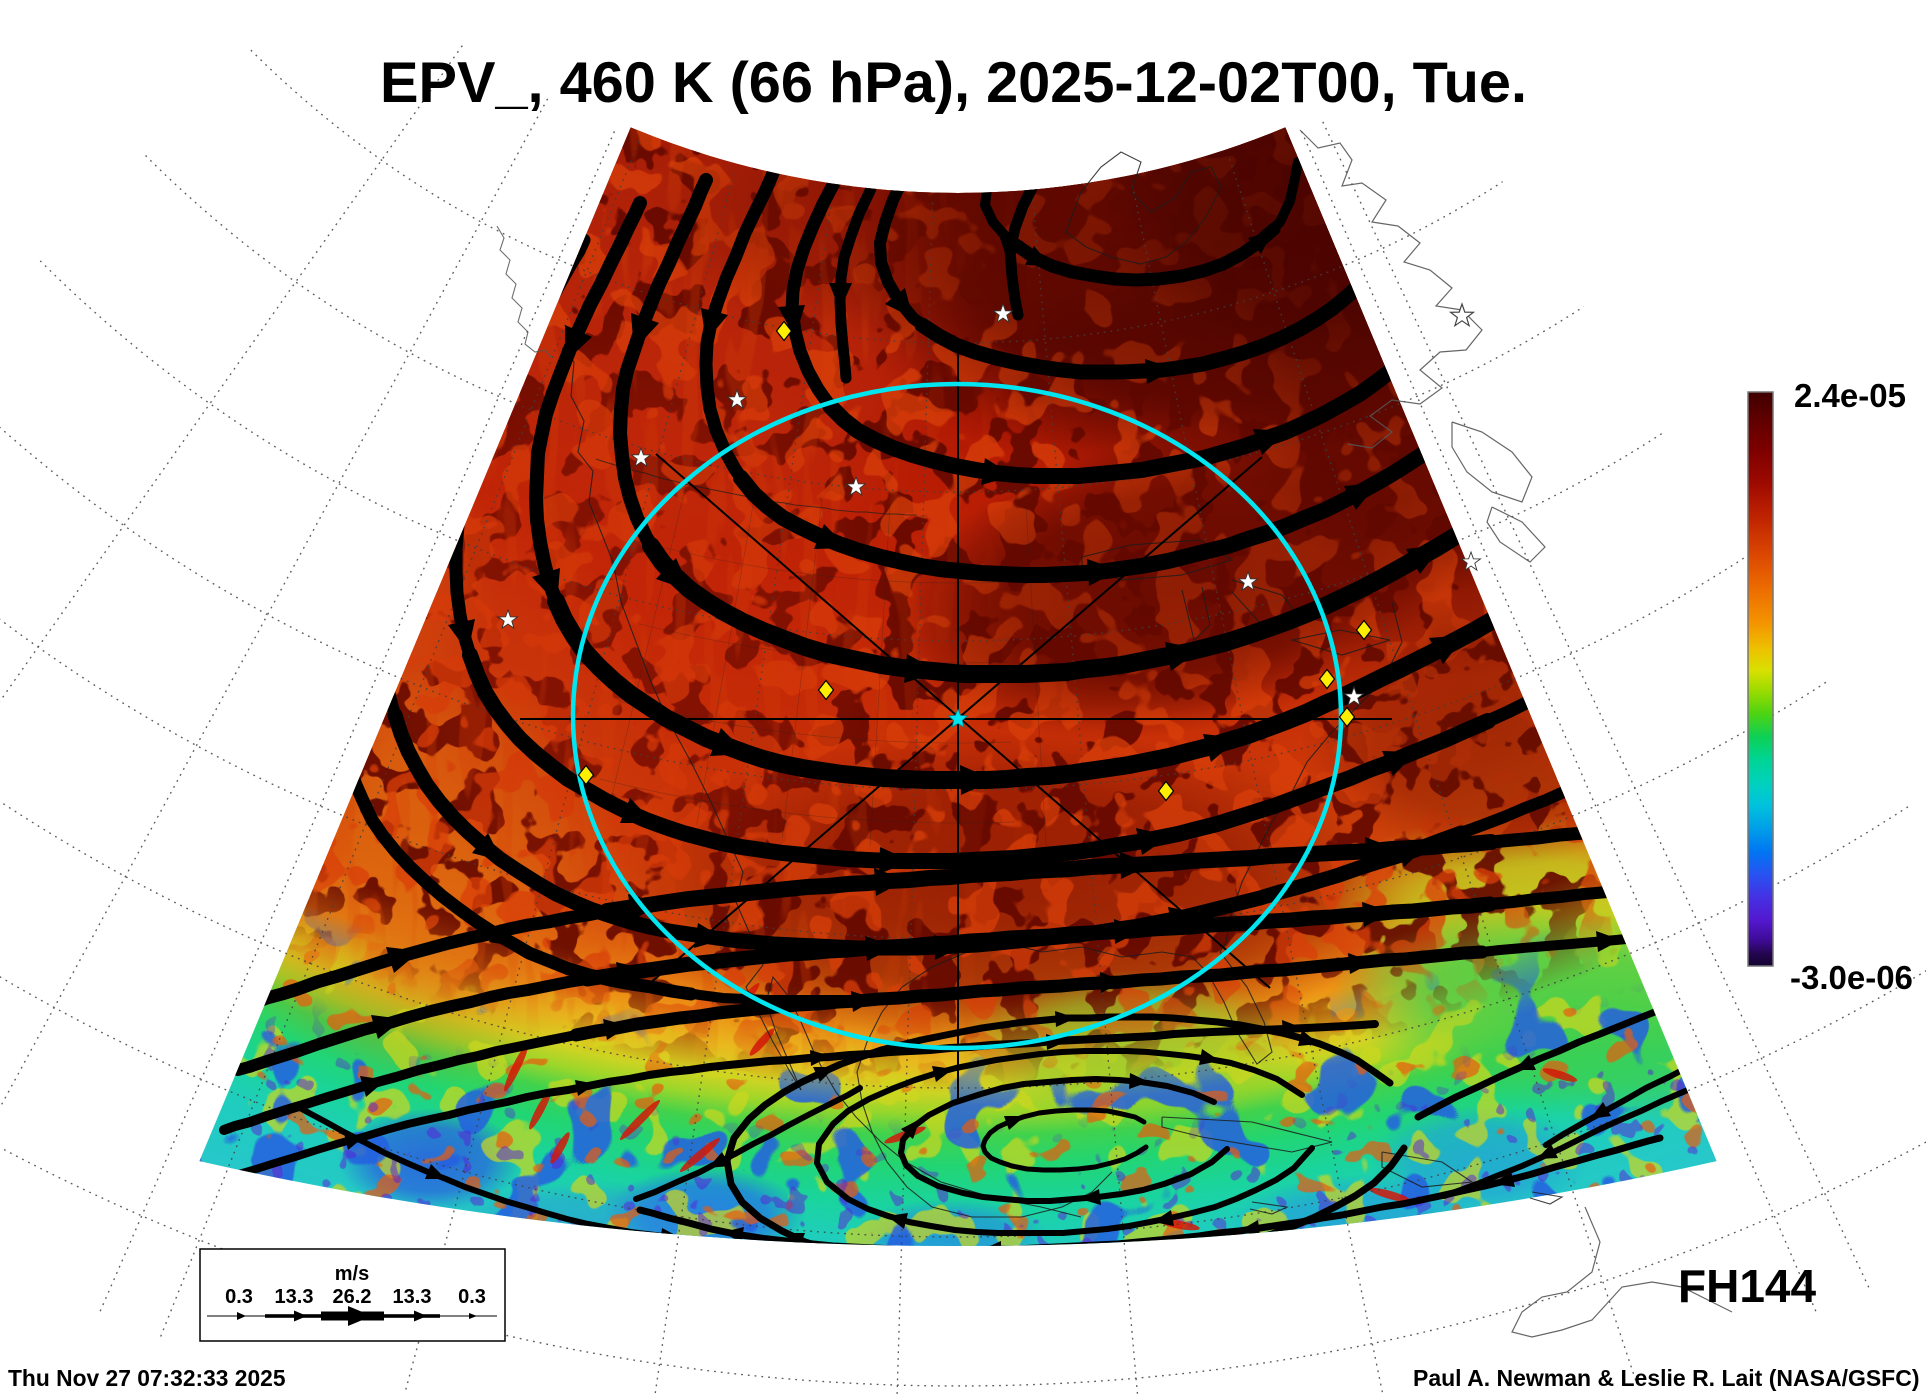 This screenshot has width=1926, height=1394. What do you see at coordinates (147, 1378) in the screenshot?
I see `svg-text: Thu Nov 27 07:32:33 2025` at bounding box center [147, 1378].